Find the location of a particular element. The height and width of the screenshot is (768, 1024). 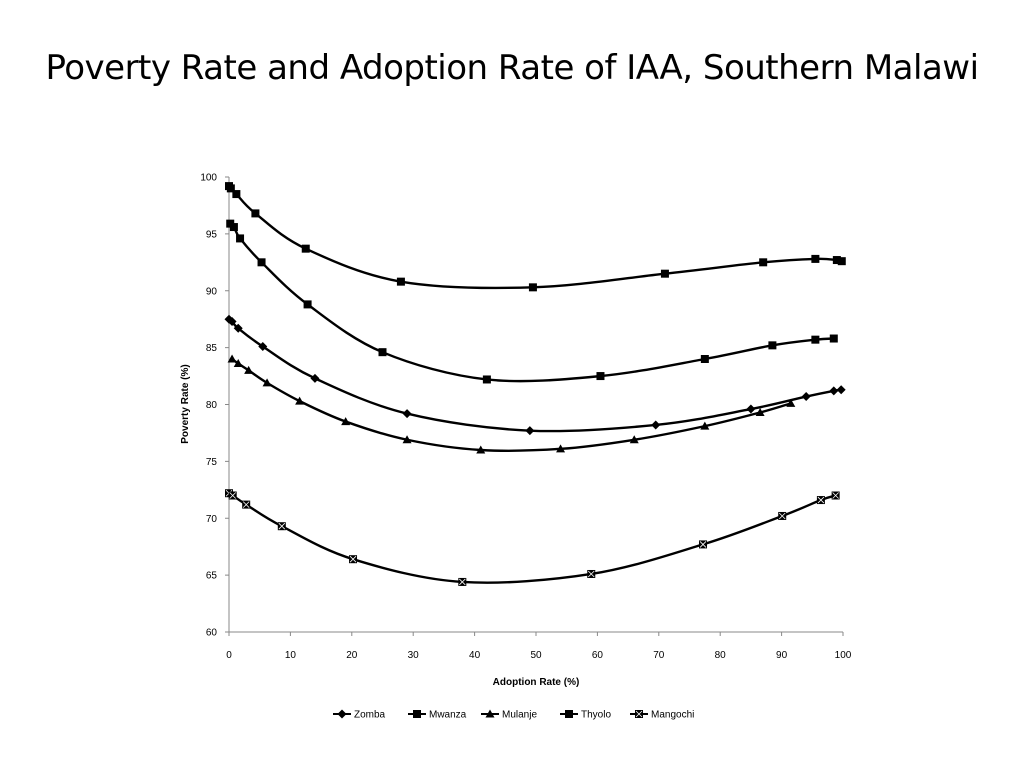

legend-label-mangochi: Mangochi is located at coordinates (672, 715).